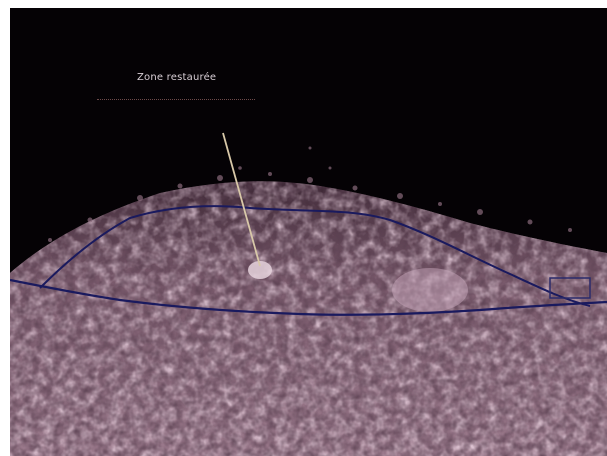 Image resolution: width=607 pixels, height=456 pixels. I want to click on annotation-label: Zone restaurée, so click(177, 77).